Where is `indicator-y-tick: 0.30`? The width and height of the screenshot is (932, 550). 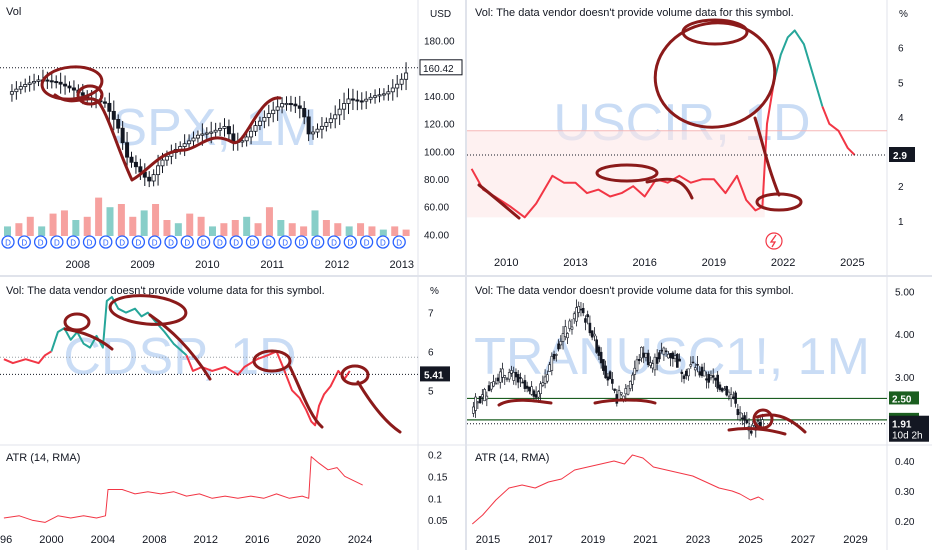
indicator-y-tick: 0.30 is located at coordinates (905, 492).